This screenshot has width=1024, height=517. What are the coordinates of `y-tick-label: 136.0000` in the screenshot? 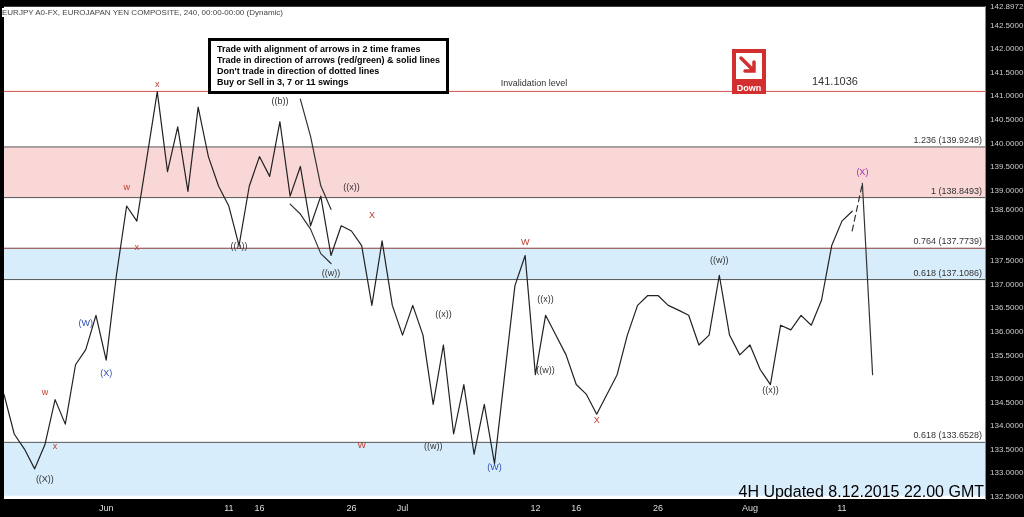 It's located at (1007, 331).